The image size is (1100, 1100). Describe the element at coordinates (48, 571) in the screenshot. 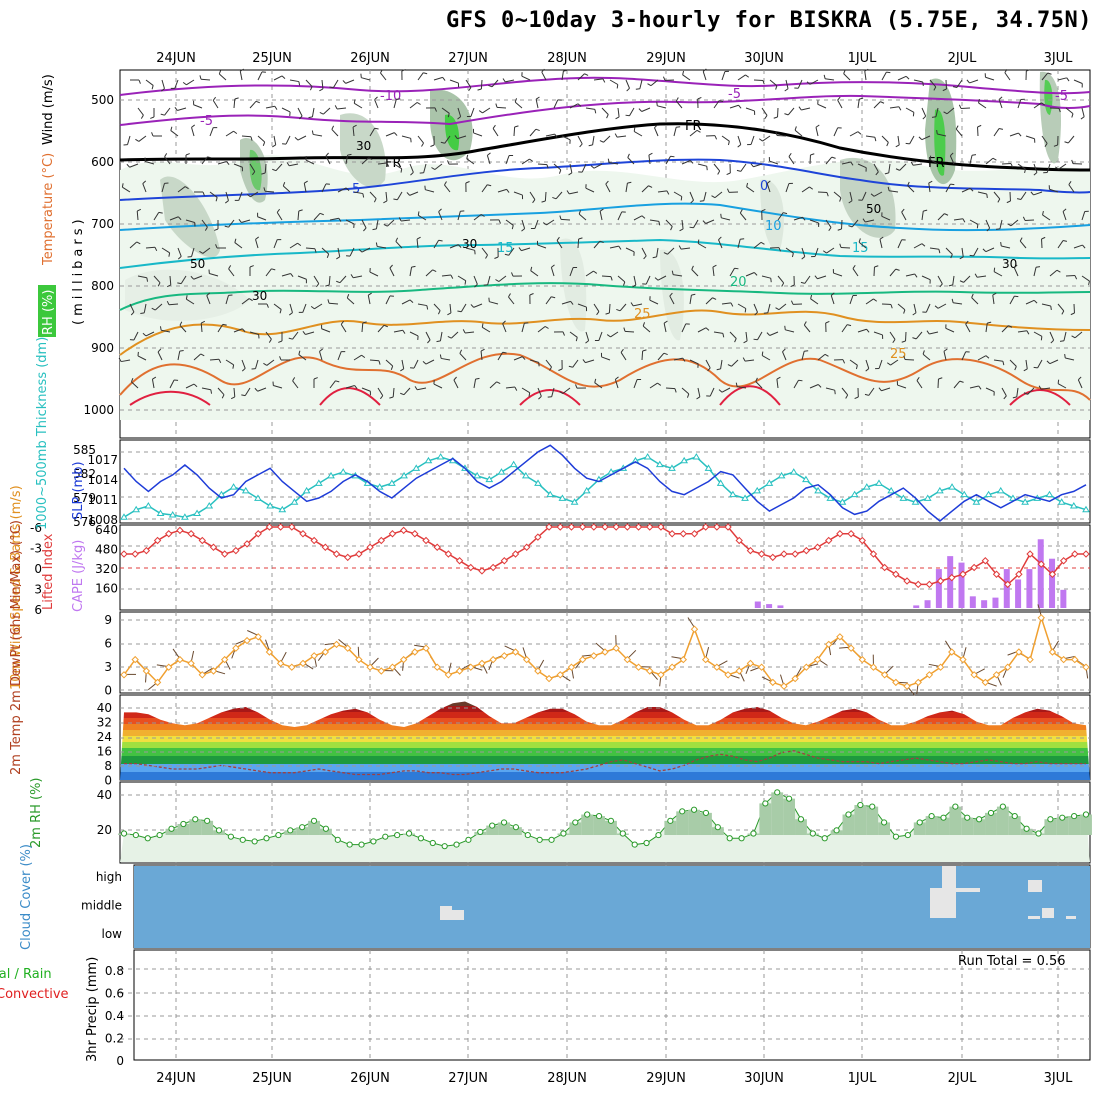

I see `lifted-index-ylabel: Lifted Index` at that location.